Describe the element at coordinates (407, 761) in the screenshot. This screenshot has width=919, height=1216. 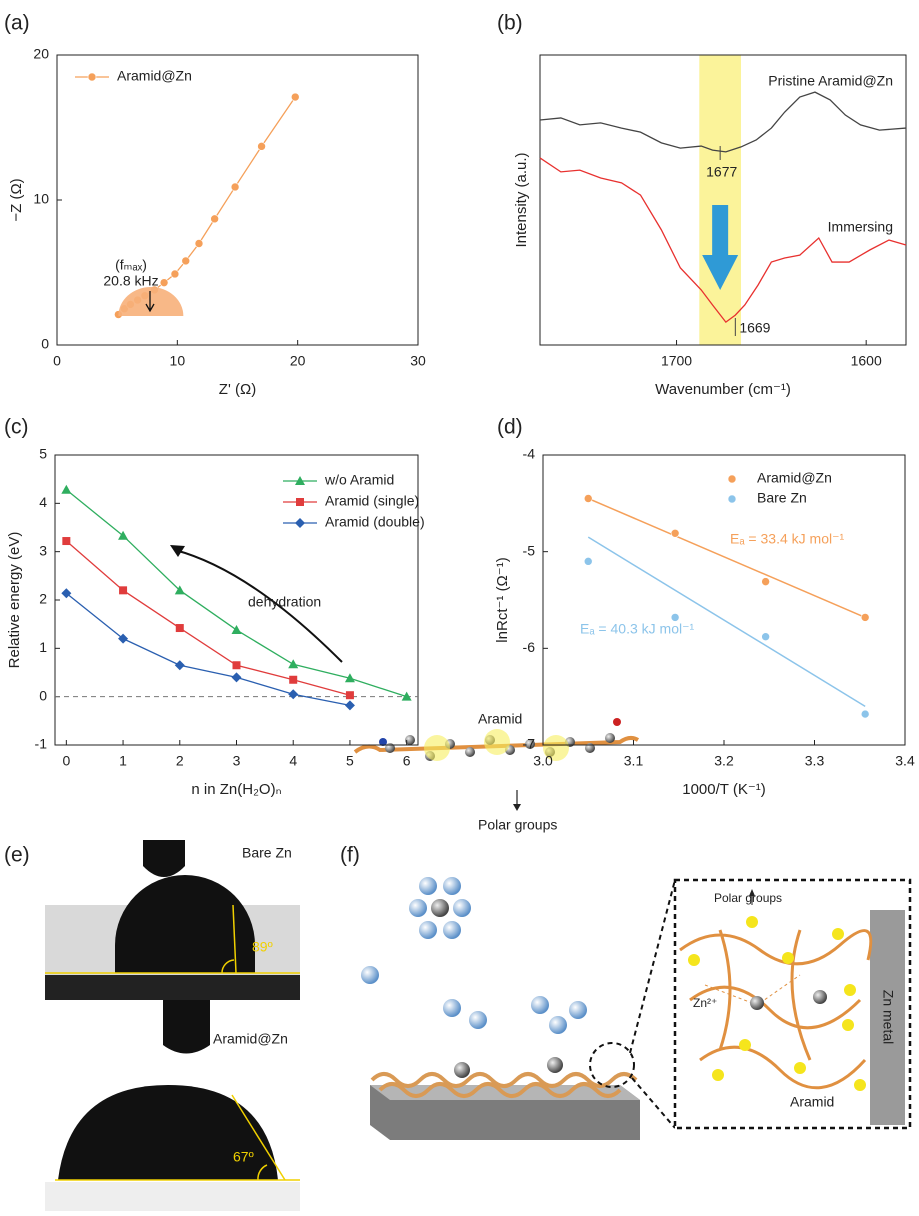
I see `x-tick-label: 6` at that location.